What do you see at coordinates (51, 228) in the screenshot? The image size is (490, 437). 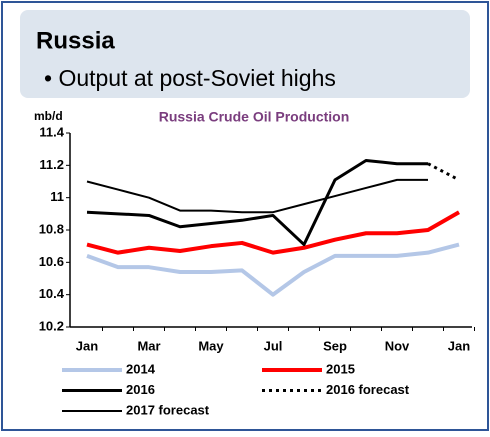 I see `y-tick-label: 10.8` at bounding box center [51, 228].